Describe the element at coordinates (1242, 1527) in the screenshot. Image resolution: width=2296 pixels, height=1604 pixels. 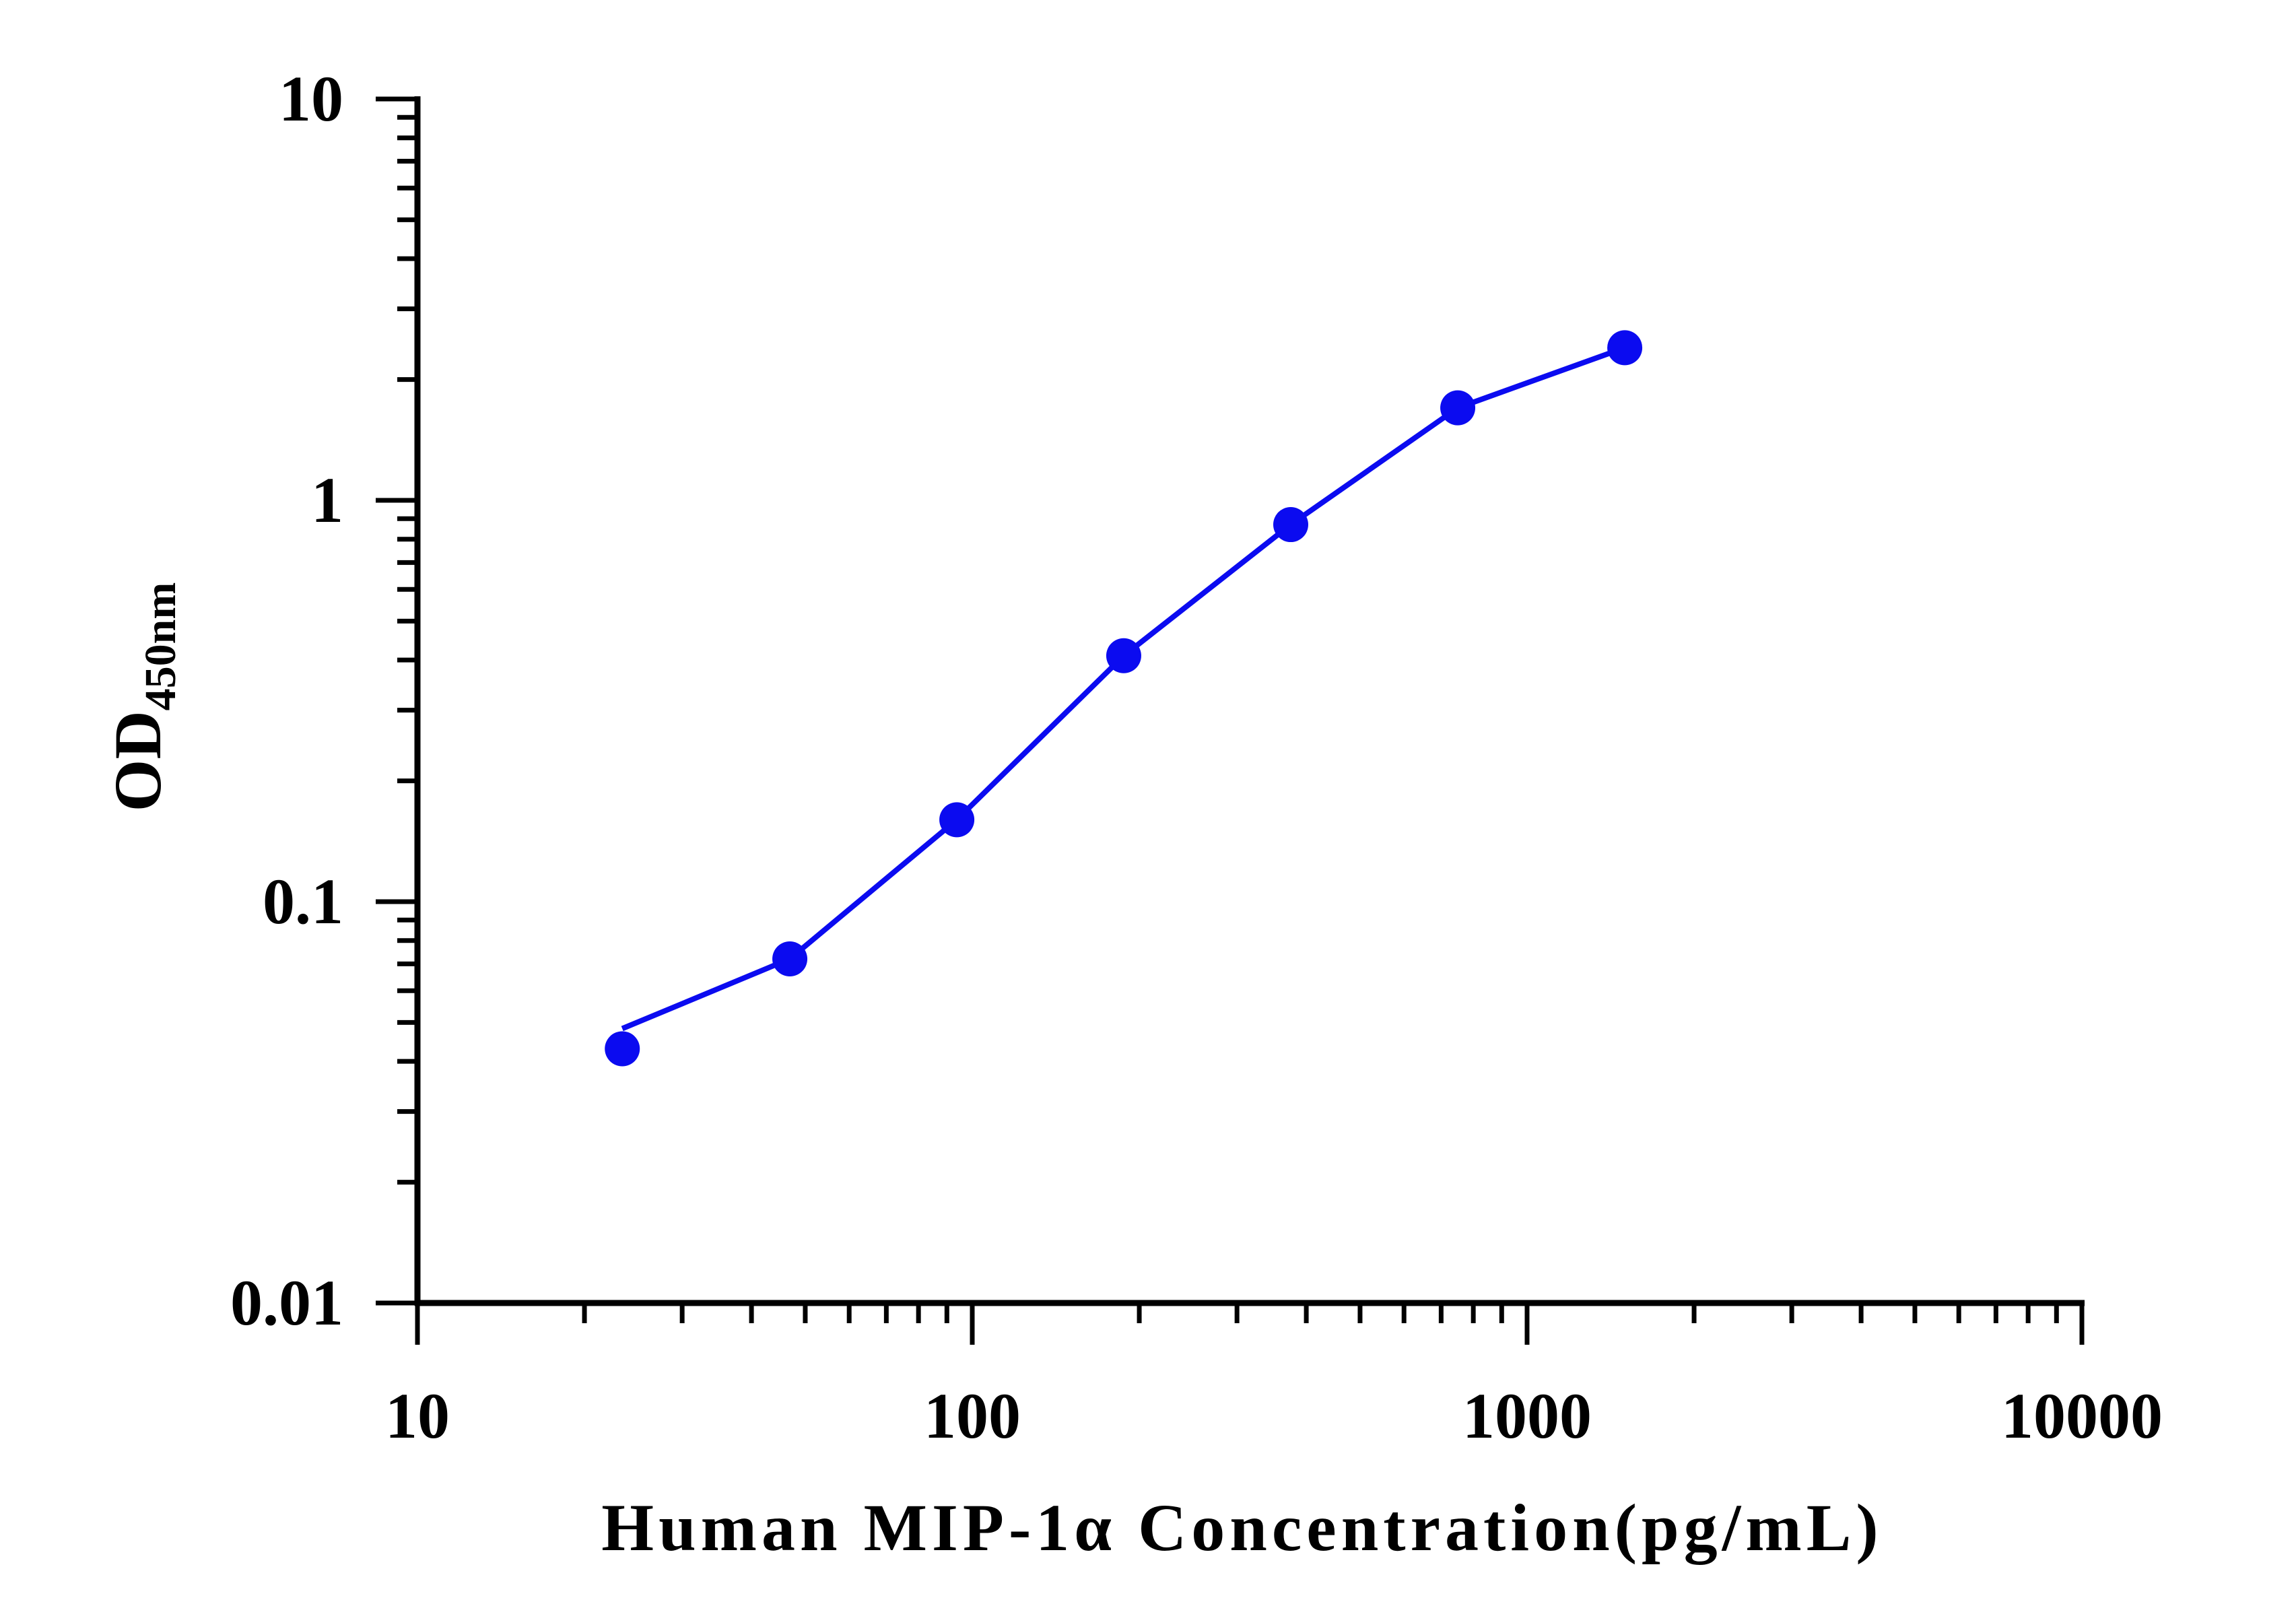
I see `x-axis-label: Human MIP-1α Concentration(pg/mL)` at that location.